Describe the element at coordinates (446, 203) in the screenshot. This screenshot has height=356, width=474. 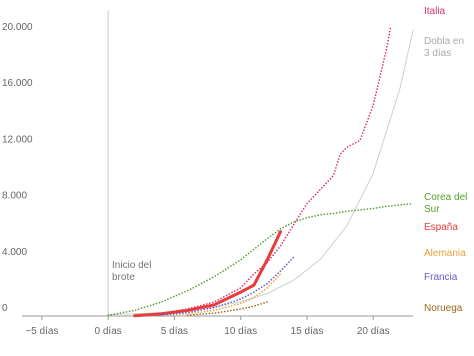
I see `legend-label: Corea del Sur` at that location.